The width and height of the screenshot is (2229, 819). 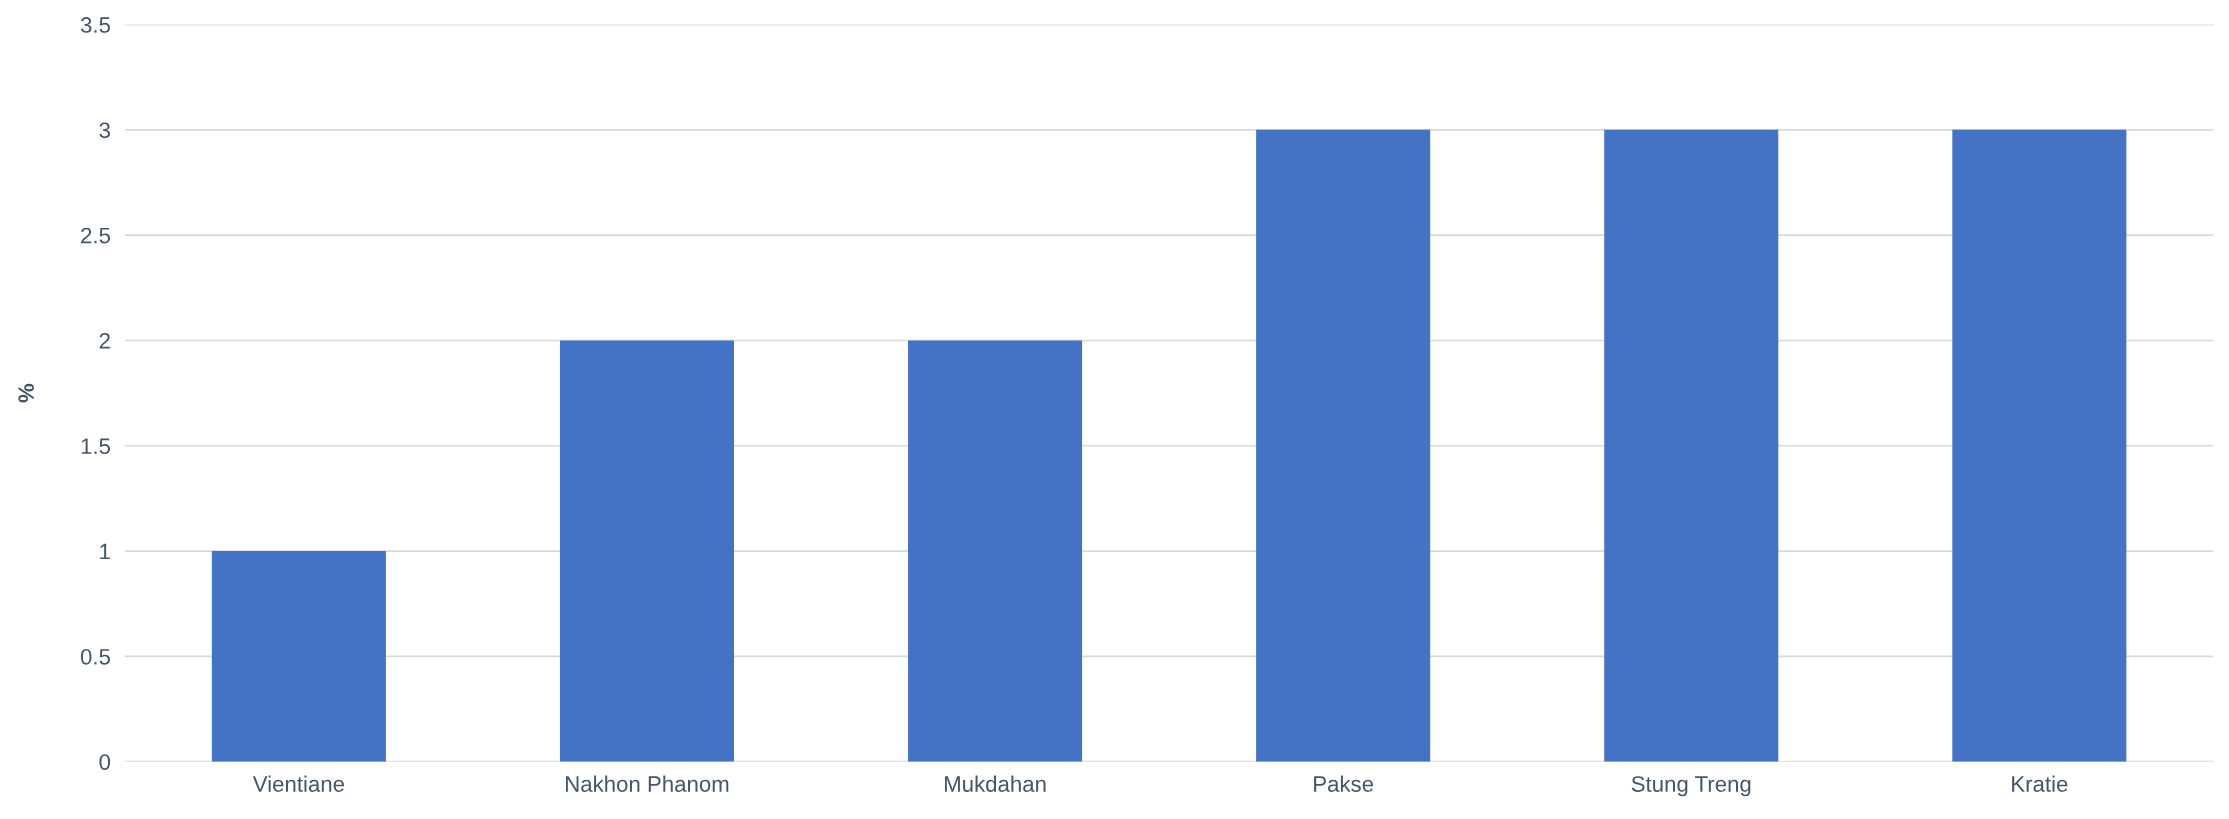 I want to click on y-tick-label: 0, so click(x=105, y=762).